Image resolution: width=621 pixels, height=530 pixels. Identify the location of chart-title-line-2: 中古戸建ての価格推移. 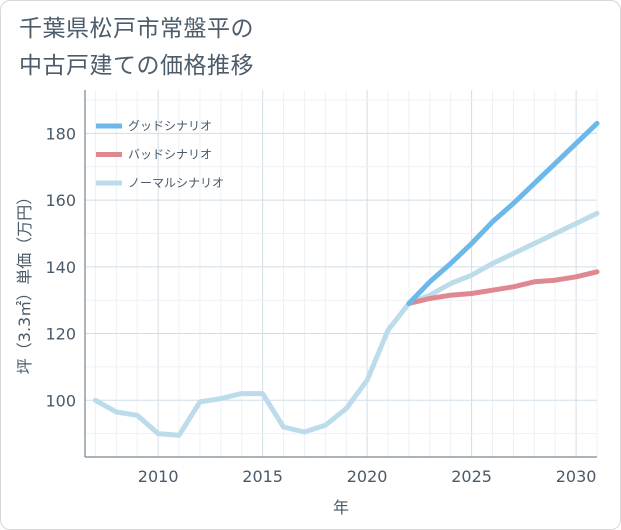
(136, 66).